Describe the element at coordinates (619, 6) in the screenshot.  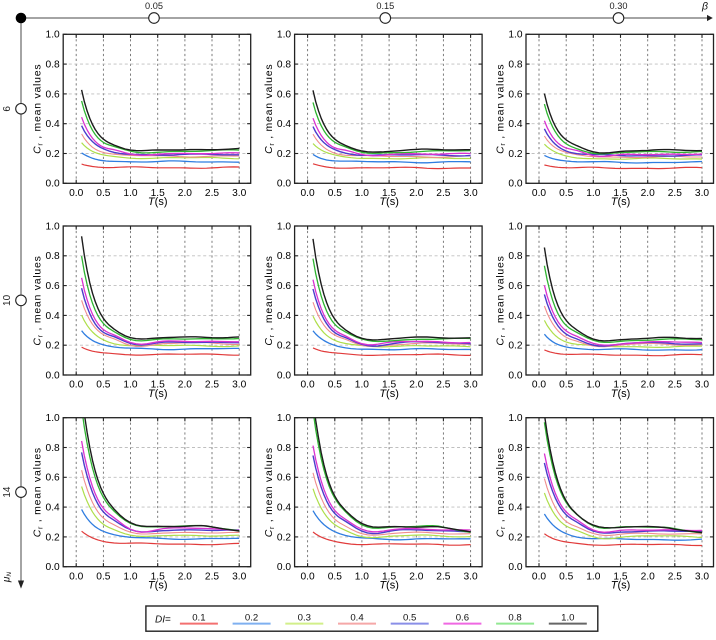
I see `svg-text: 0.30` at that location.